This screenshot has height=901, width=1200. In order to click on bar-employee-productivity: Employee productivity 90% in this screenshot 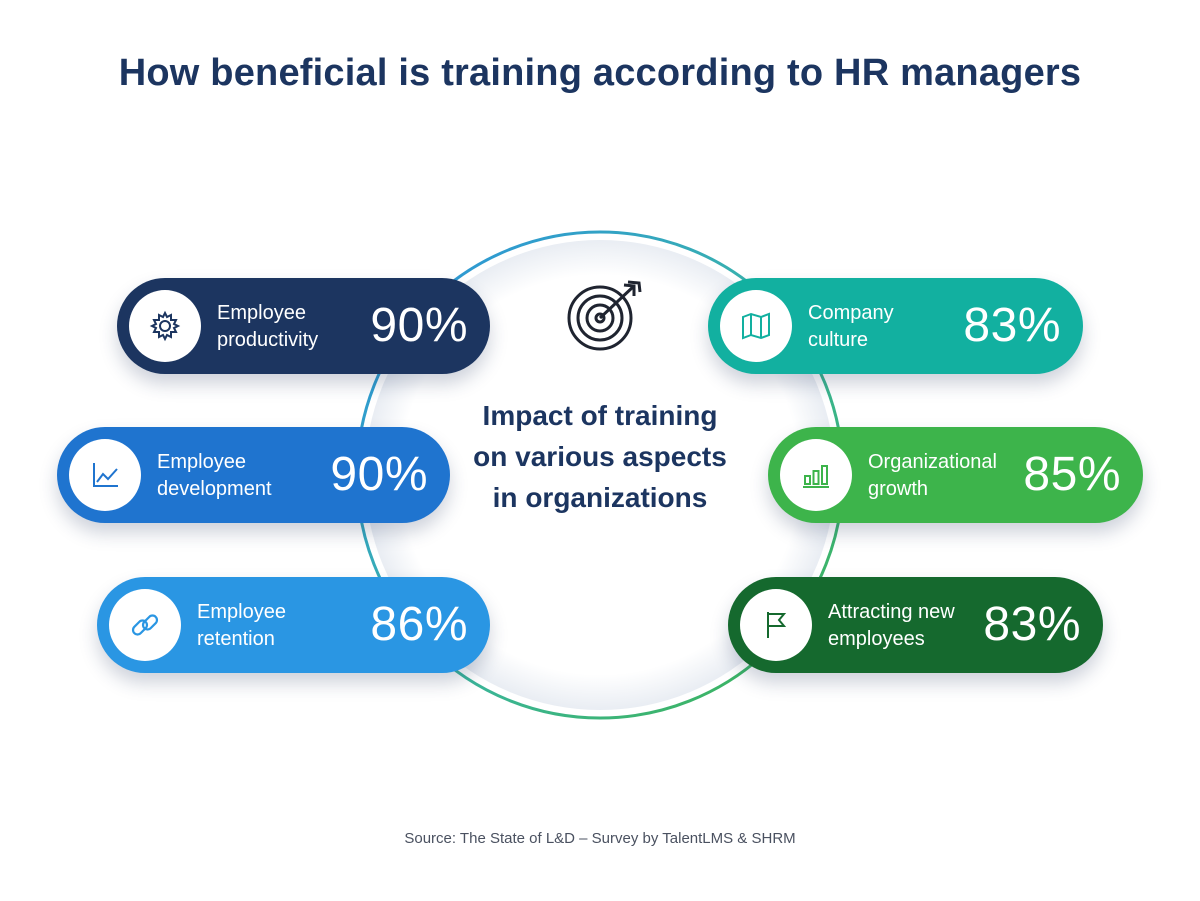, I will do `click(303, 326)`.